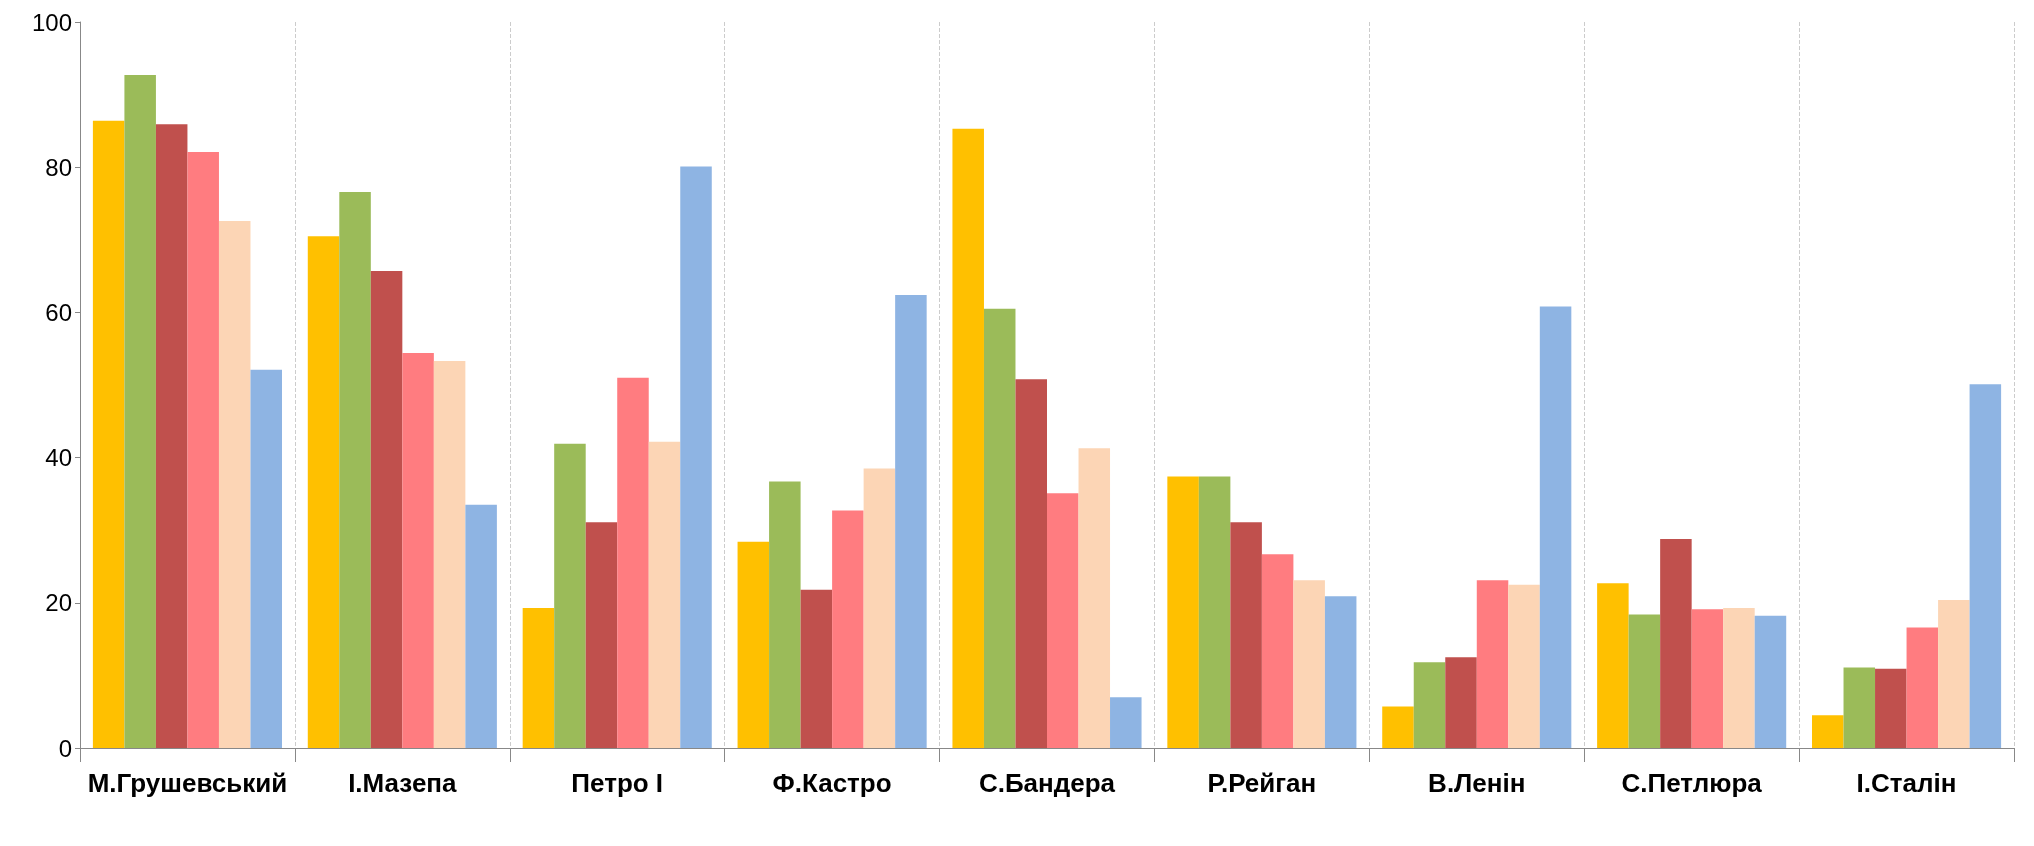  I want to click on x-tick-label: В.Ленін, so click(1477, 783).